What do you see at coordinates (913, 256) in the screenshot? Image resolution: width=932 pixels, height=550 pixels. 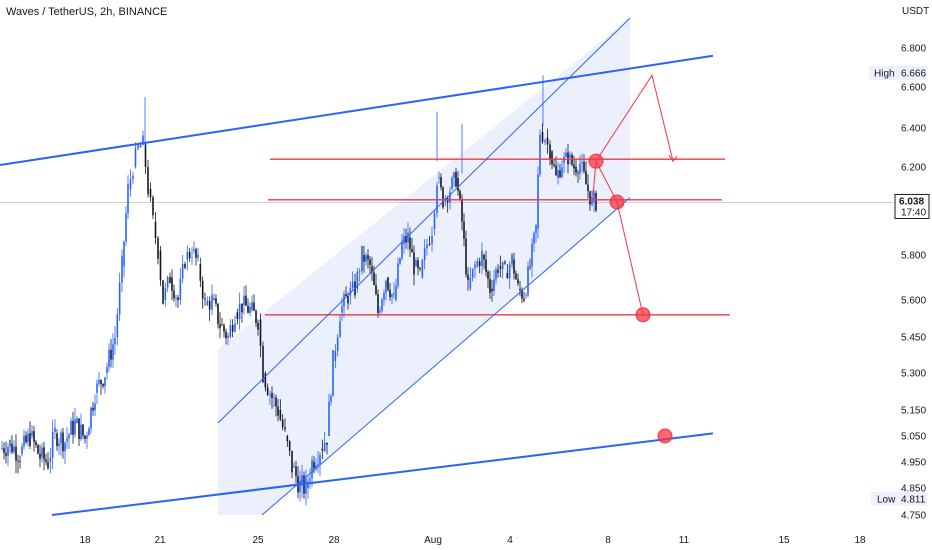 I see `y-tick-label: 5.800` at bounding box center [913, 256].